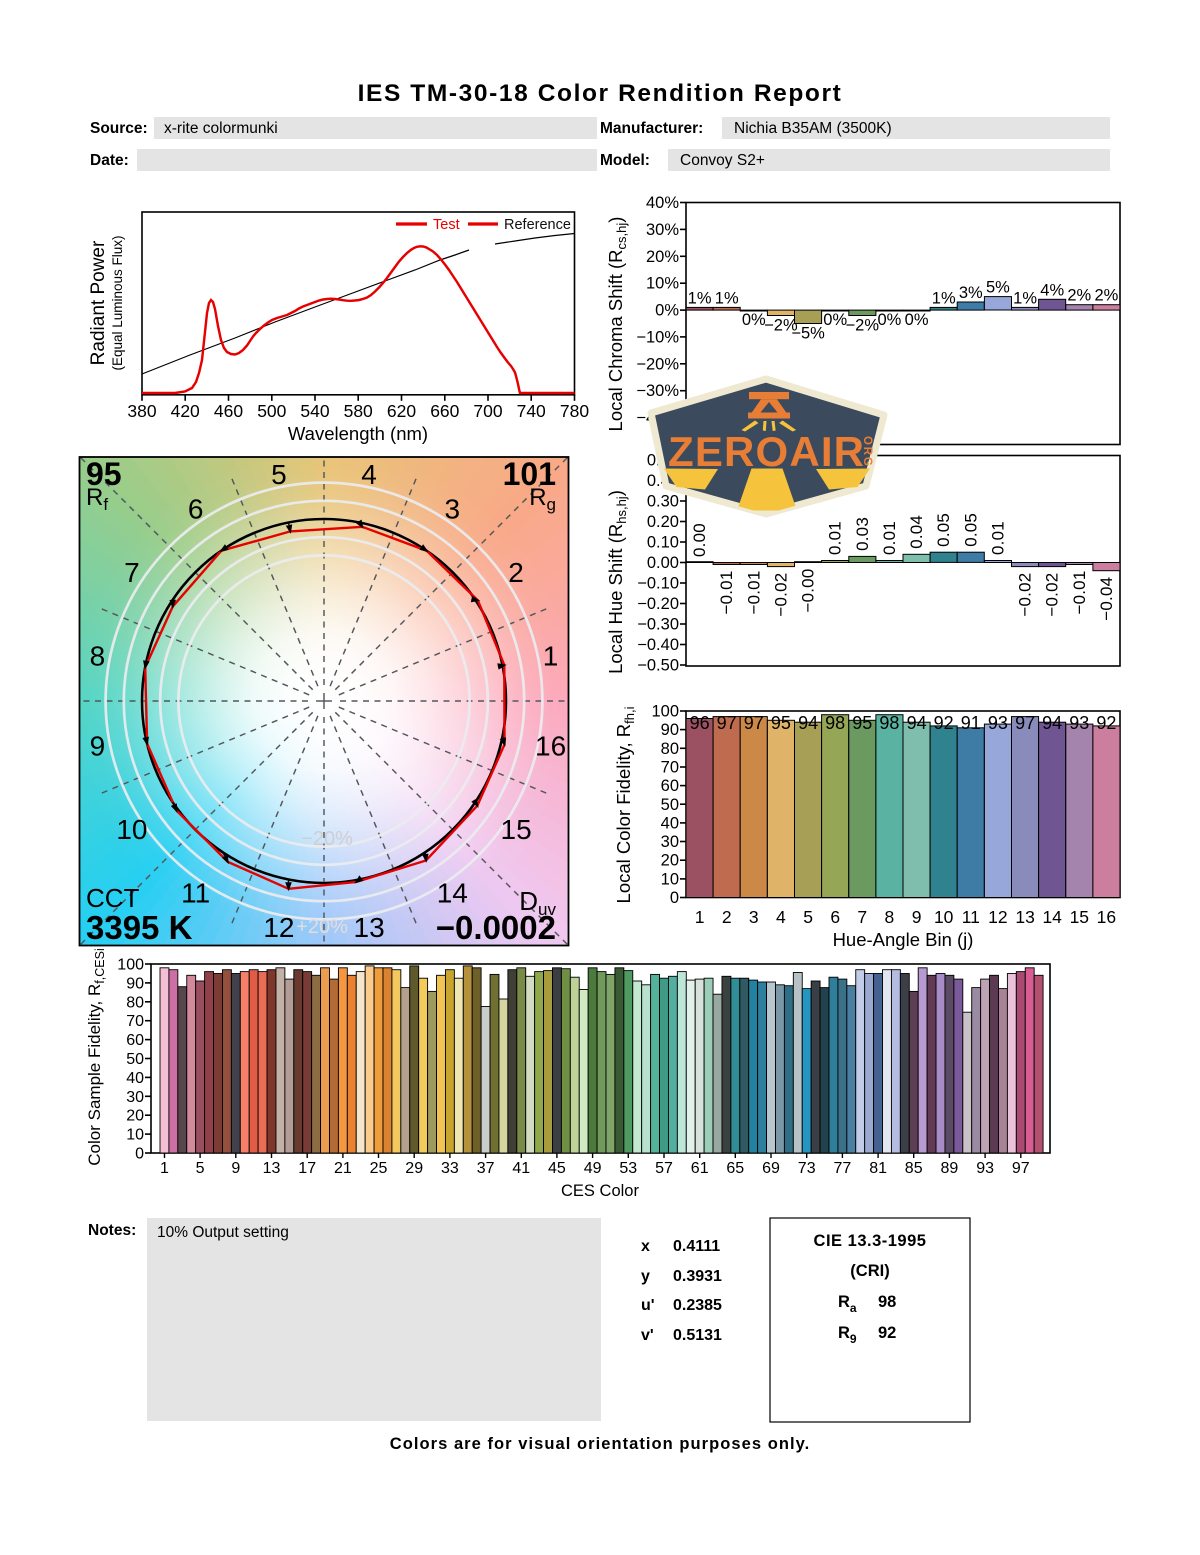  I want to click on svg-text: Date:, so click(109, 160).